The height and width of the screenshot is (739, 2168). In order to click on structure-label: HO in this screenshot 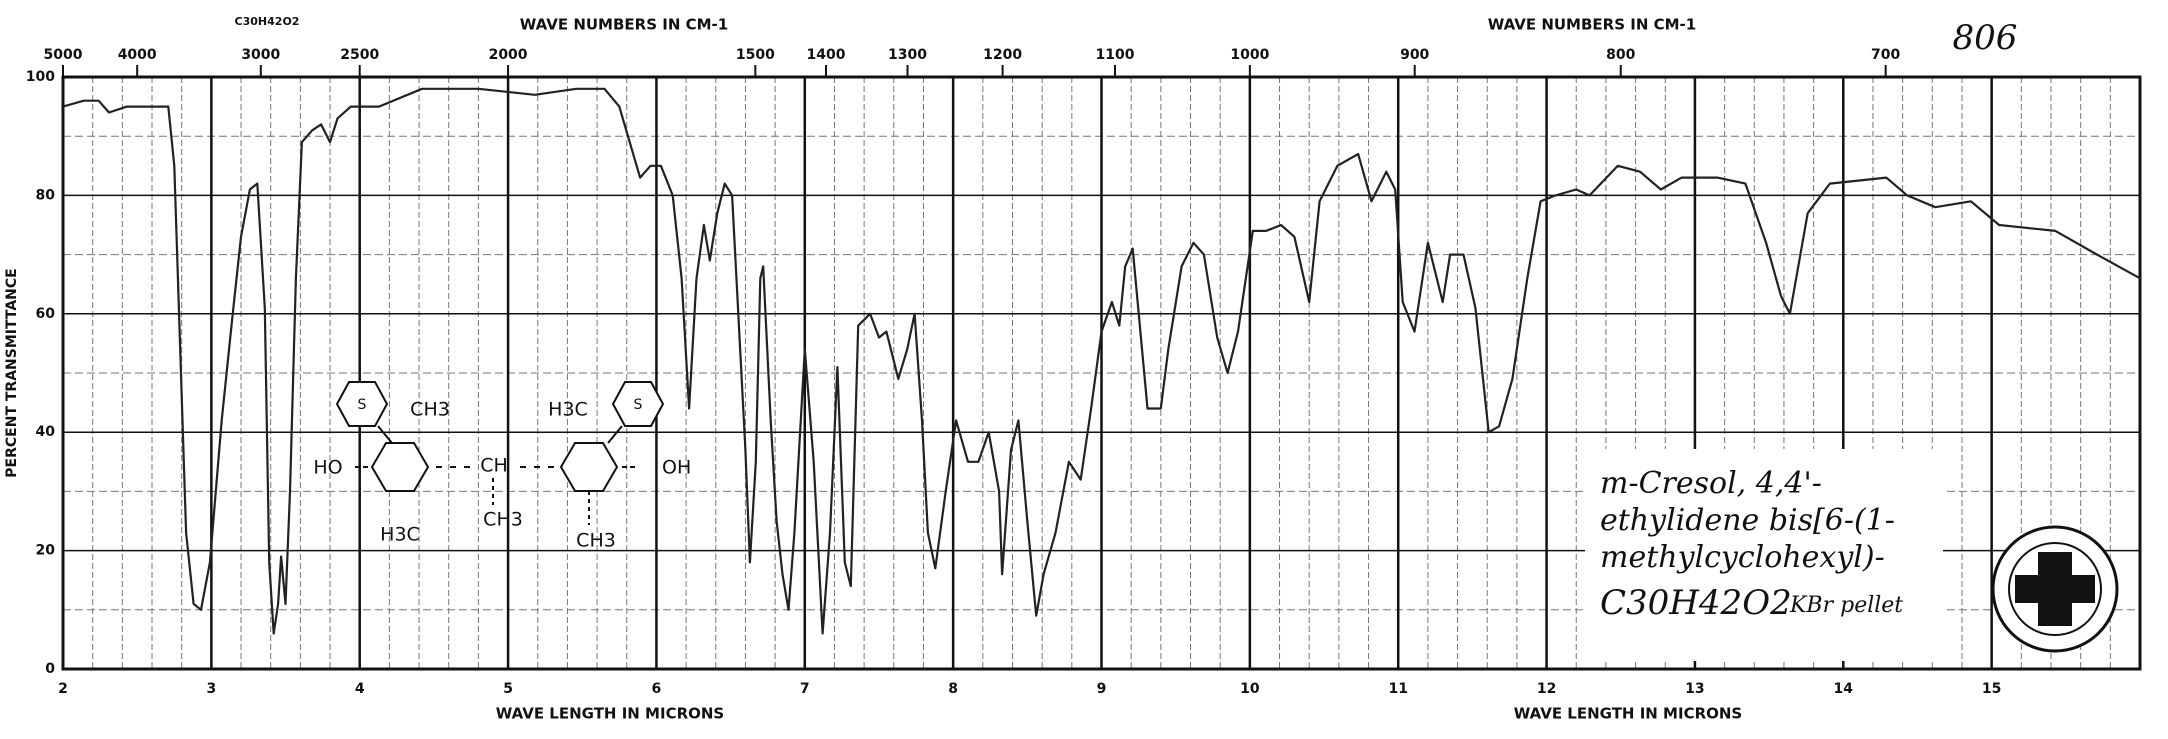, I will do `click(327, 468)`.